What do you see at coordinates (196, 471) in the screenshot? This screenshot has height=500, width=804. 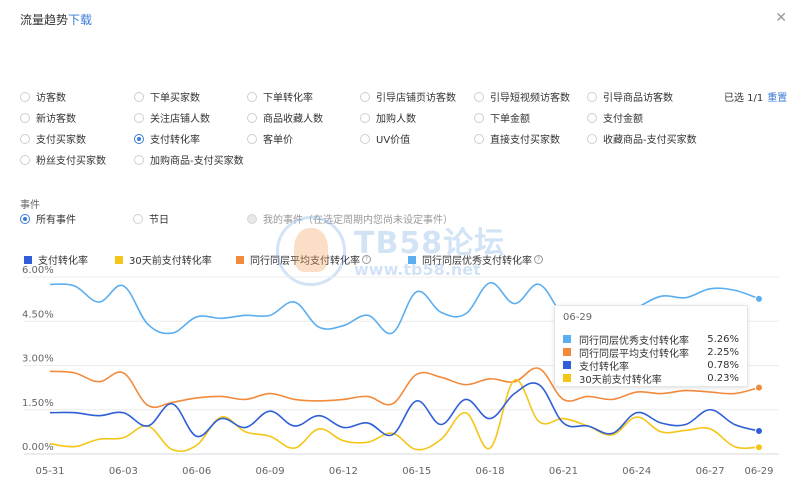 I see `x-tick-label: 06-06` at bounding box center [196, 471].